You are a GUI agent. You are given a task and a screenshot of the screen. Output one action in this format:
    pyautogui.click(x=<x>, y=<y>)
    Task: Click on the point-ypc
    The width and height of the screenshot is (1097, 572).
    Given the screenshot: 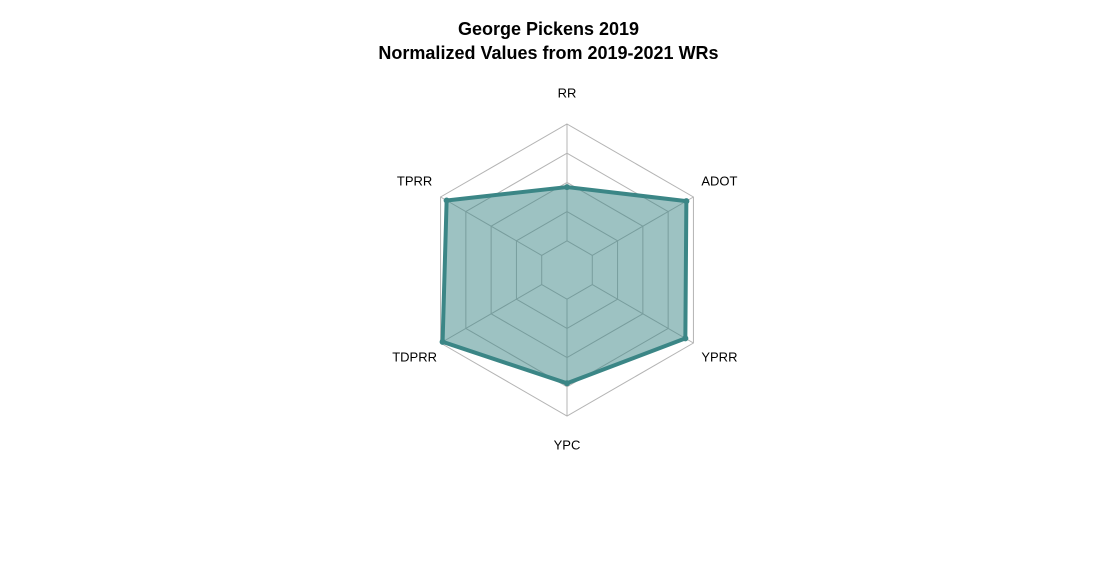 What is the action you would take?
    pyautogui.click(x=567, y=383)
    